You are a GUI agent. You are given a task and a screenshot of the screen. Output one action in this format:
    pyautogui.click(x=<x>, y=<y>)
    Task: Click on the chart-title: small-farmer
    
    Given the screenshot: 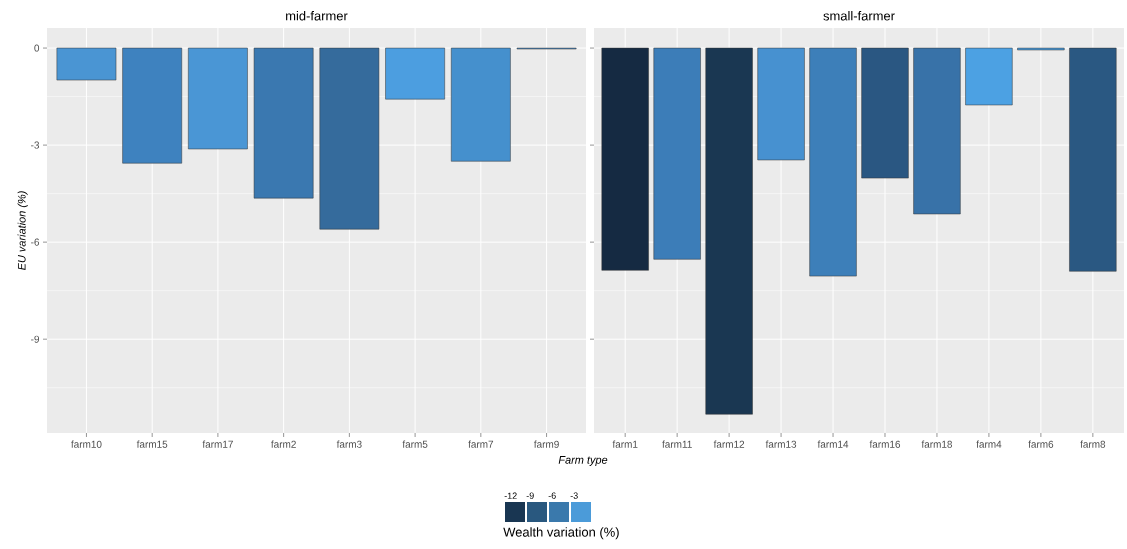 What is the action you would take?
    pyautogui.click(x=859, y=15)
    